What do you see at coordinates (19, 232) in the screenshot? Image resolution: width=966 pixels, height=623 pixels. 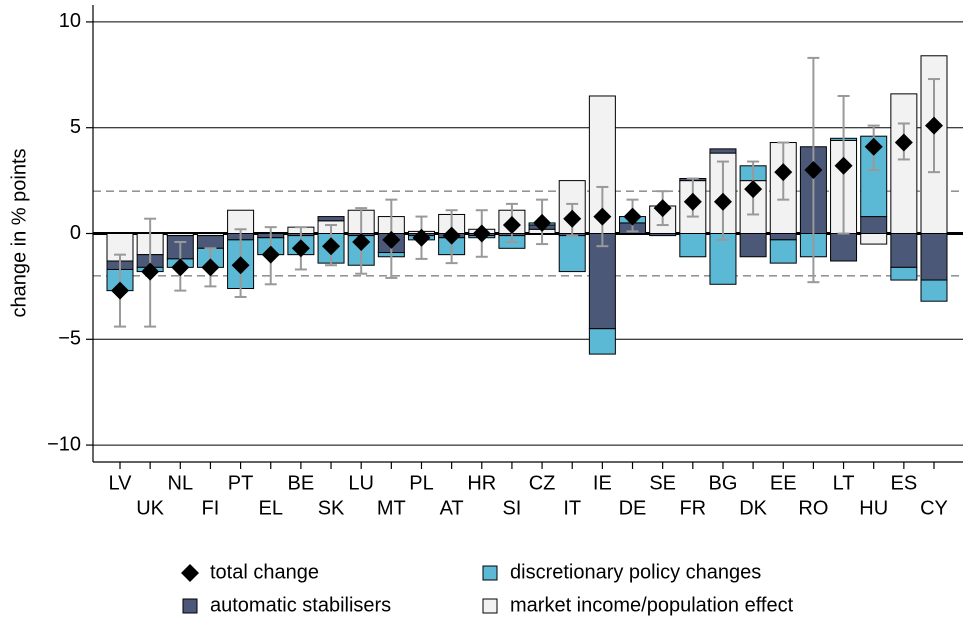 I see `y-axis-label: change in % points` at bounding box center [19, 232].